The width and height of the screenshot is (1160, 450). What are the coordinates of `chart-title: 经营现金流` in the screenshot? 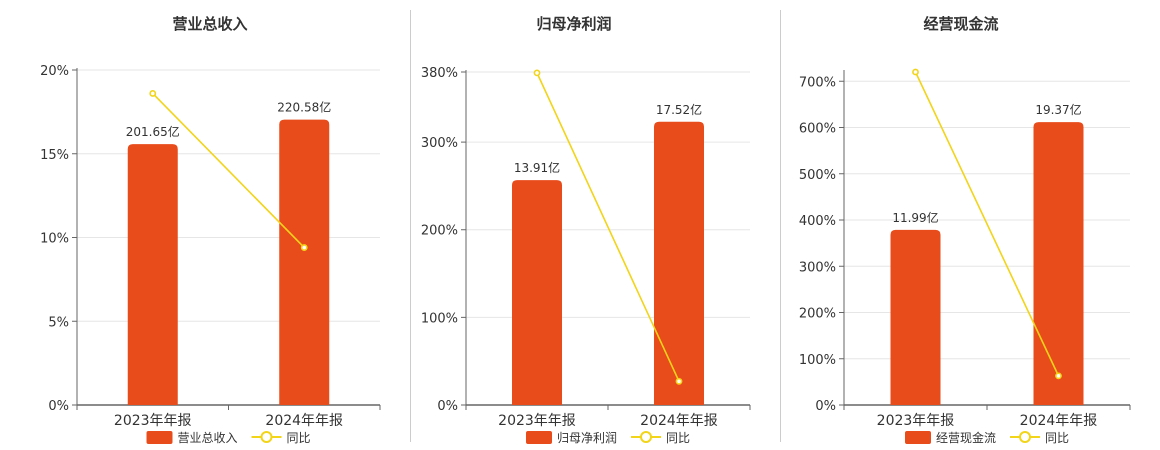 It's located at (960, 24).